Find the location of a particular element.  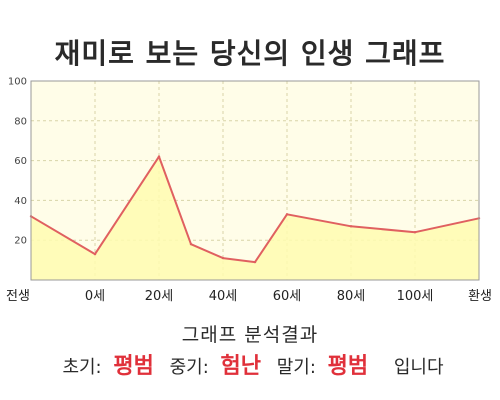

x-tick-label: 60세 is located at coordinates (287, 296).